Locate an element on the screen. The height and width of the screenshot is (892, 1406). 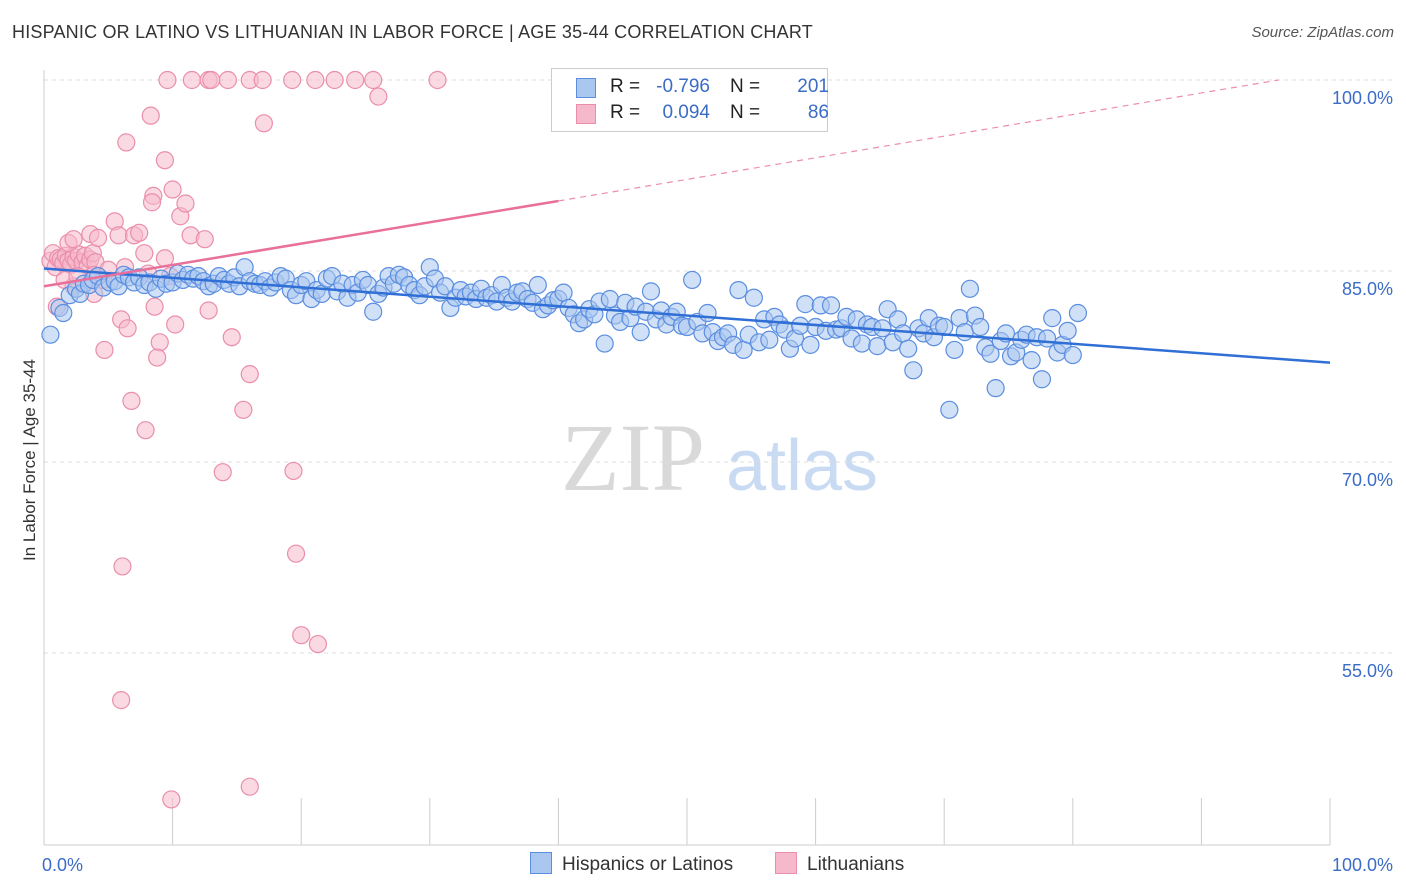
watermark-zip: ZIP is located at coordinates (633, 457).